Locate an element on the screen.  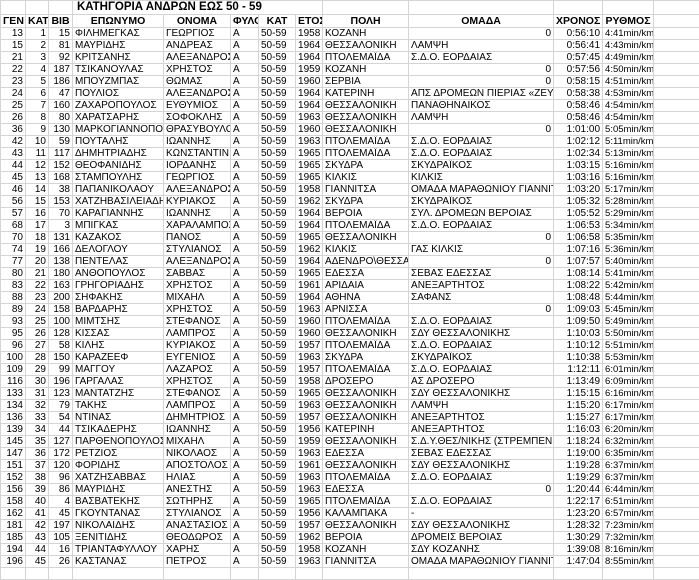
cell-time: 1:13:49 is located at coordinates (578, 382).